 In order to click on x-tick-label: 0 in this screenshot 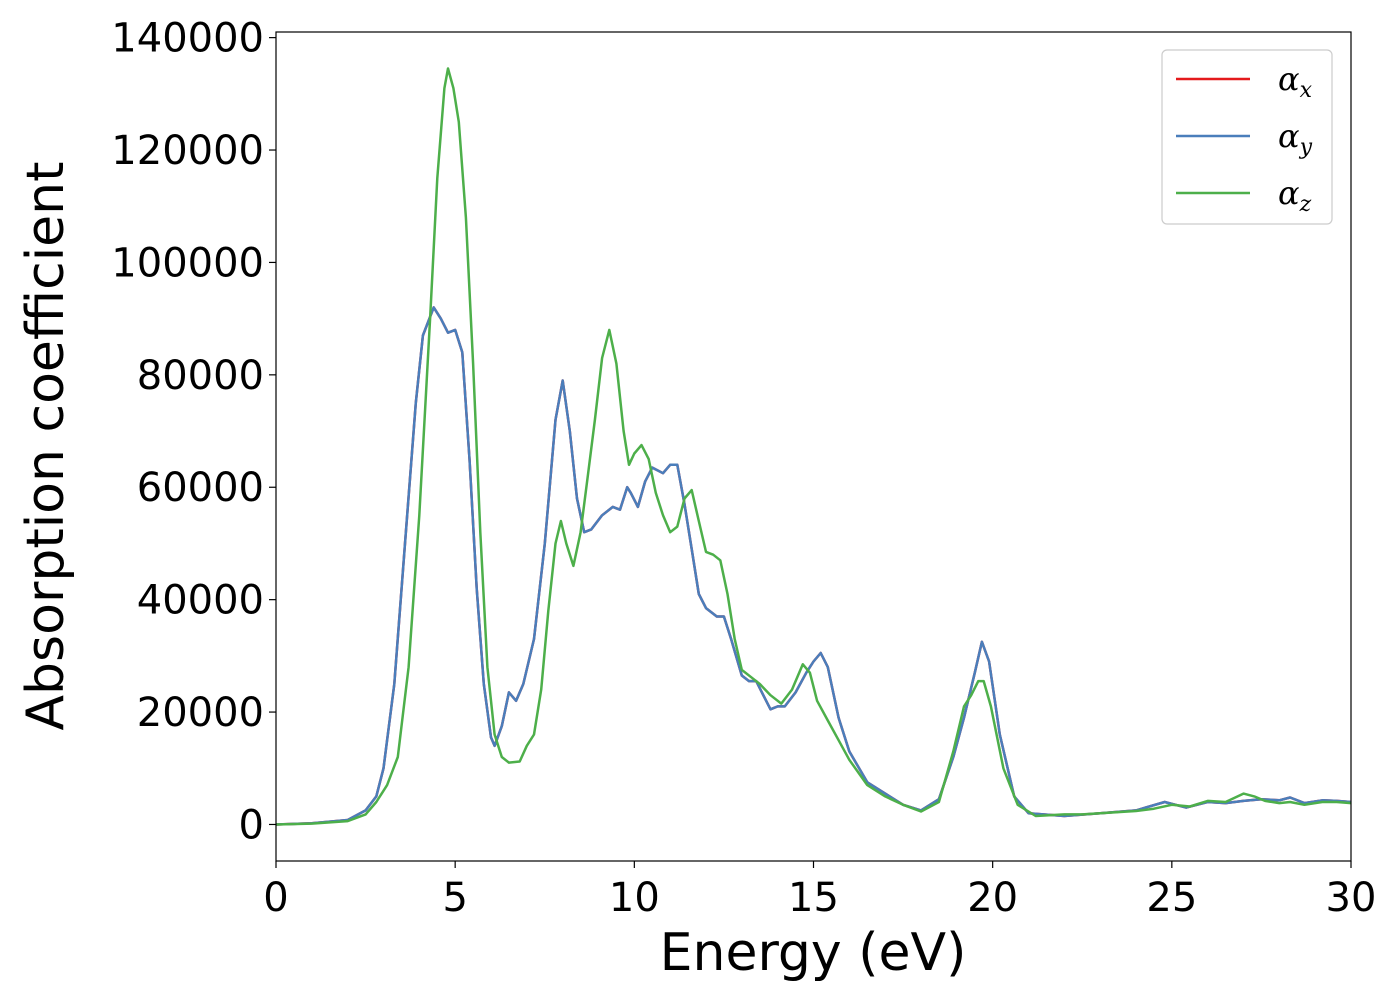, I will do `click(275, 898)`.